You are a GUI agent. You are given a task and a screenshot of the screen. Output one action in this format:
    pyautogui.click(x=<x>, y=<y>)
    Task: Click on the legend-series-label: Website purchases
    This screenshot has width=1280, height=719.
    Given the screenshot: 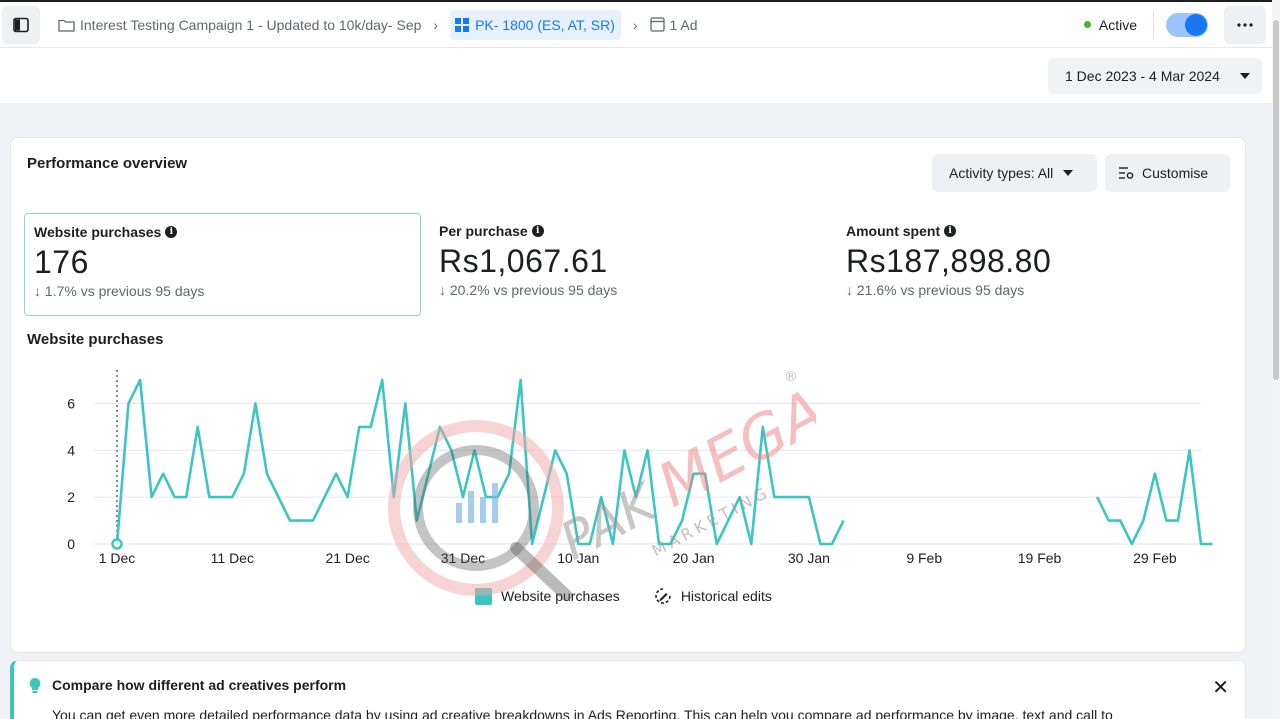 What is the action you would take?
    pyautogui.click(x=560, y=596)
    